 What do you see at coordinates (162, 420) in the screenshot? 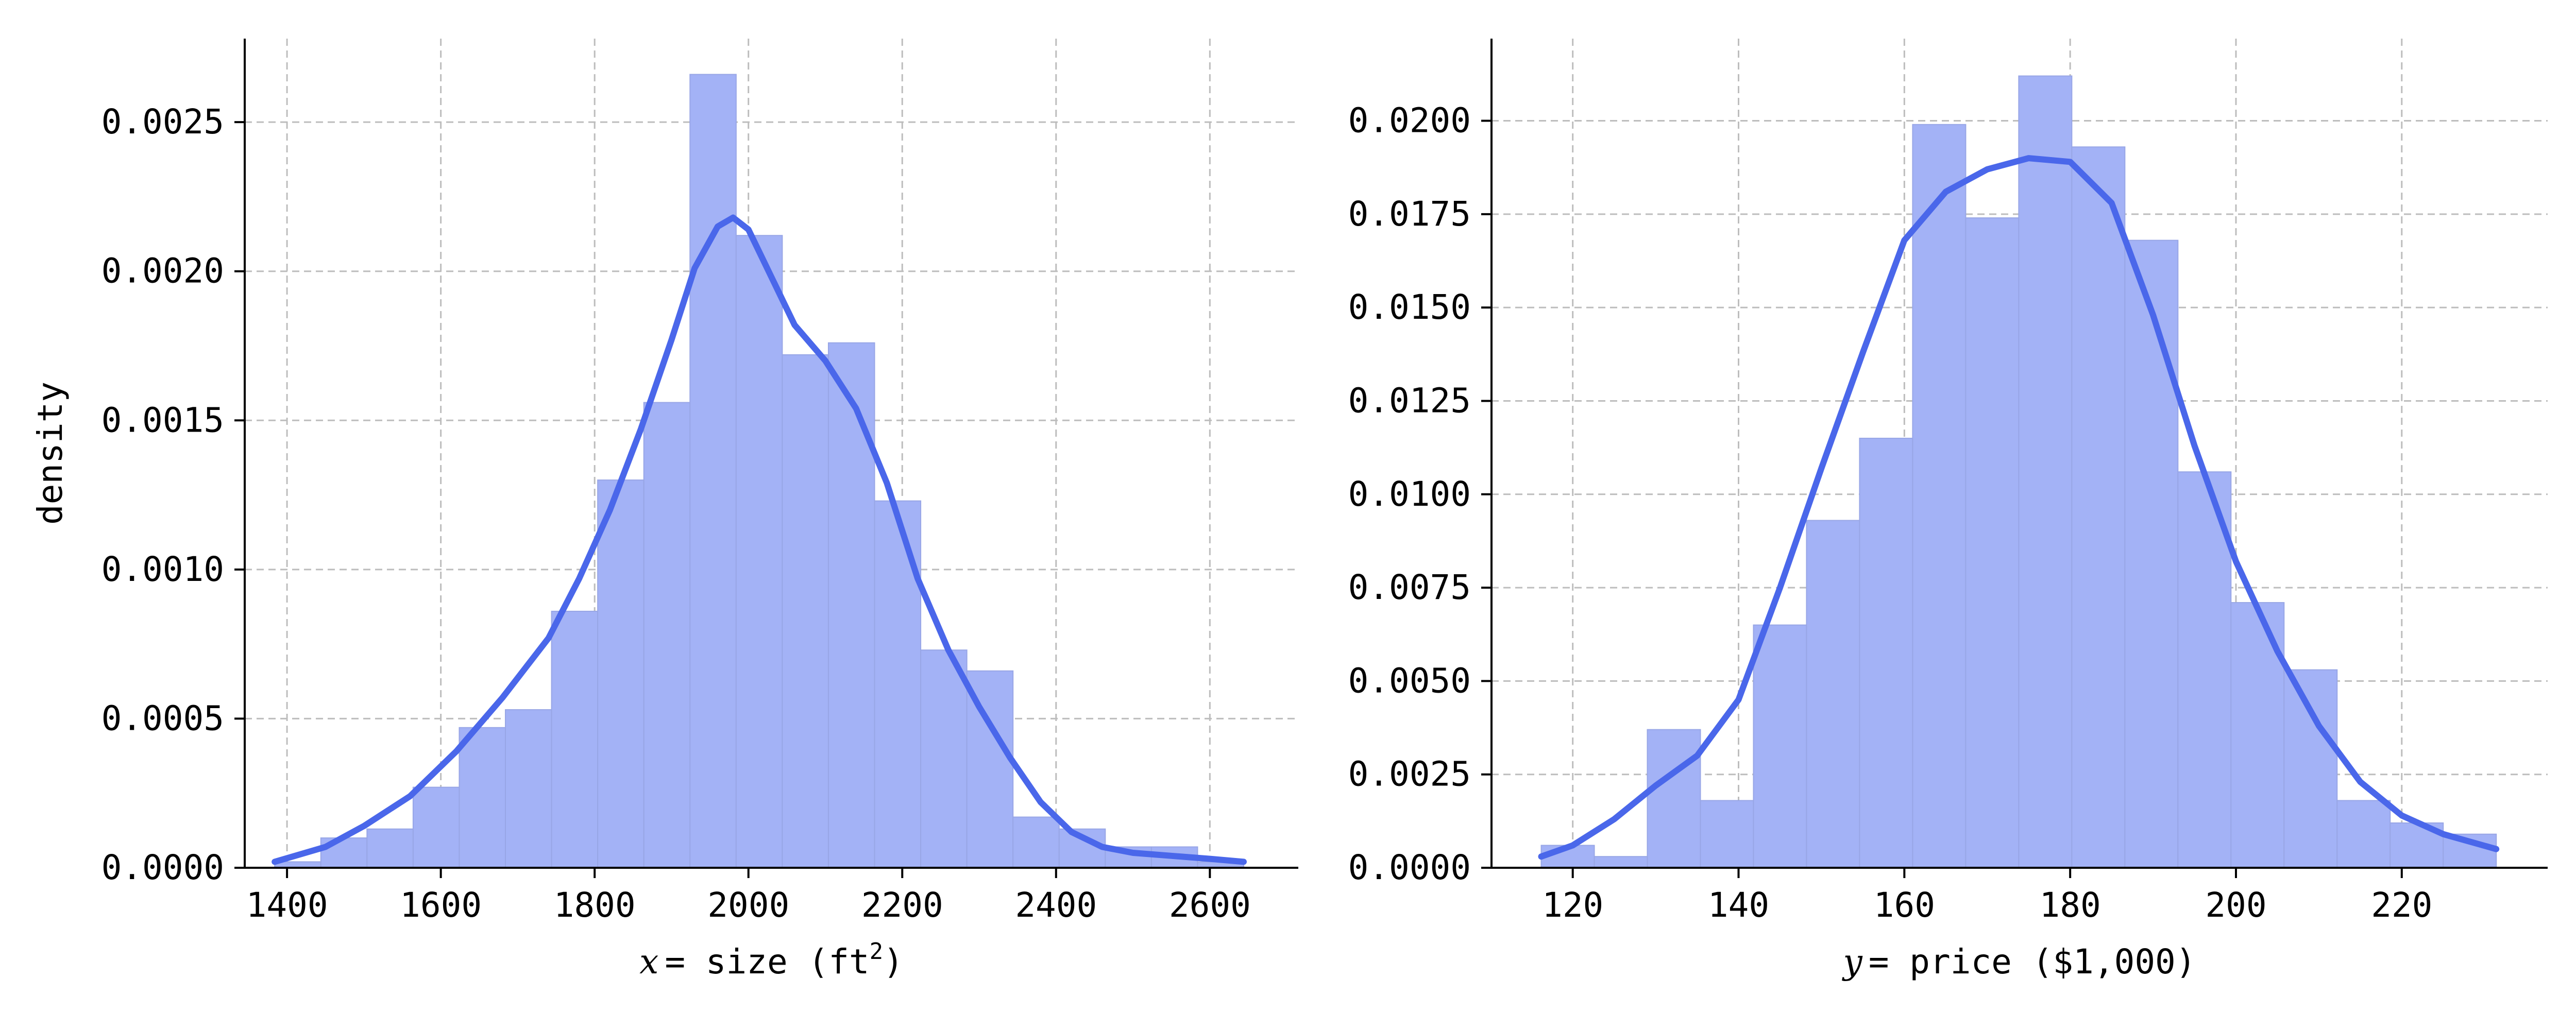
I see `y-tick-label: 0.0015` at bounding box center [162, 420].